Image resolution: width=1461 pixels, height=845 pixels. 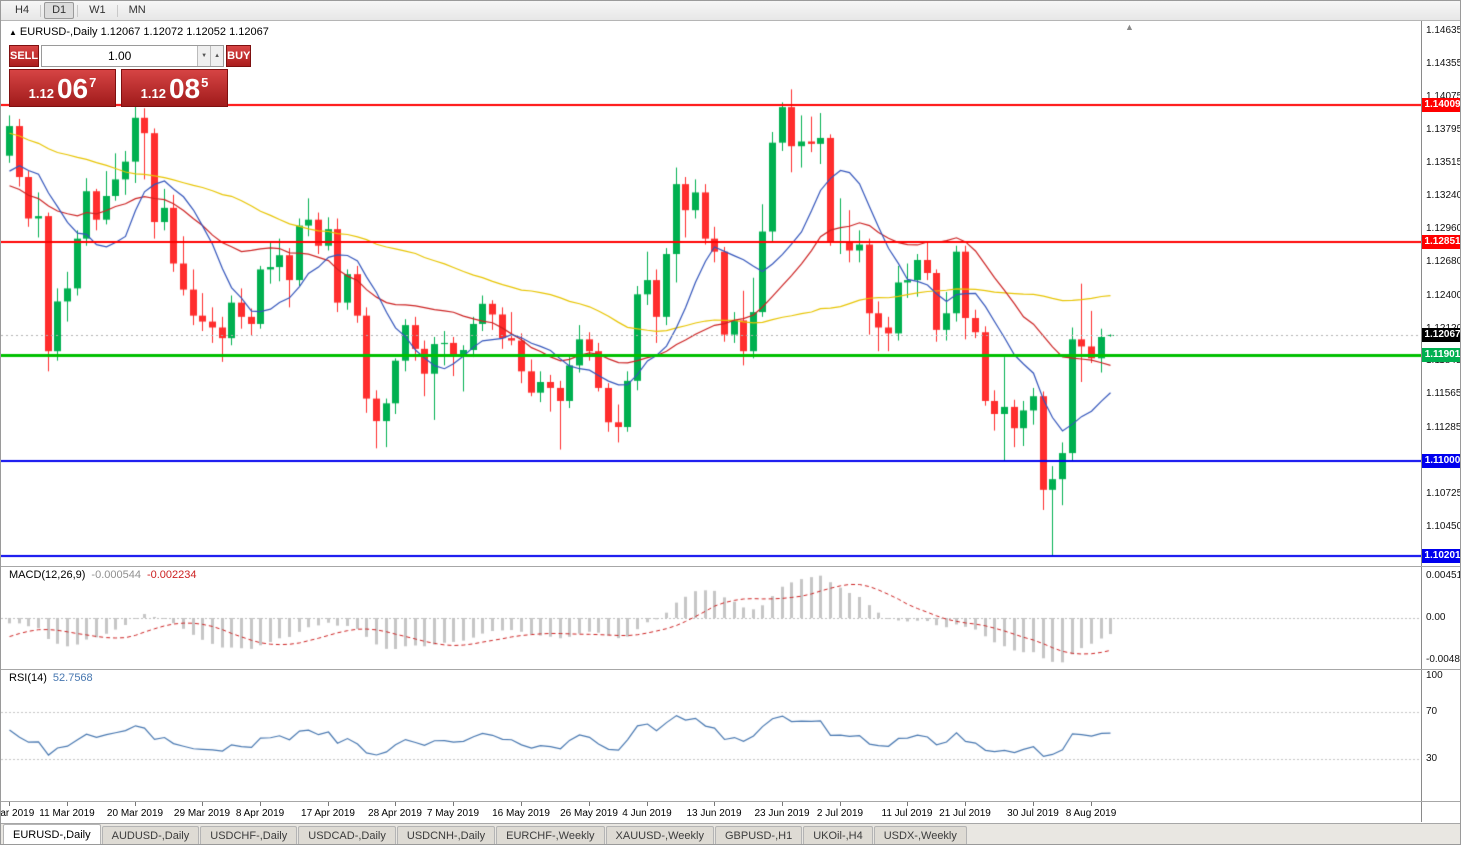 I want to click on price-tick-label: 1.10725, so click(x=1443, y=493).